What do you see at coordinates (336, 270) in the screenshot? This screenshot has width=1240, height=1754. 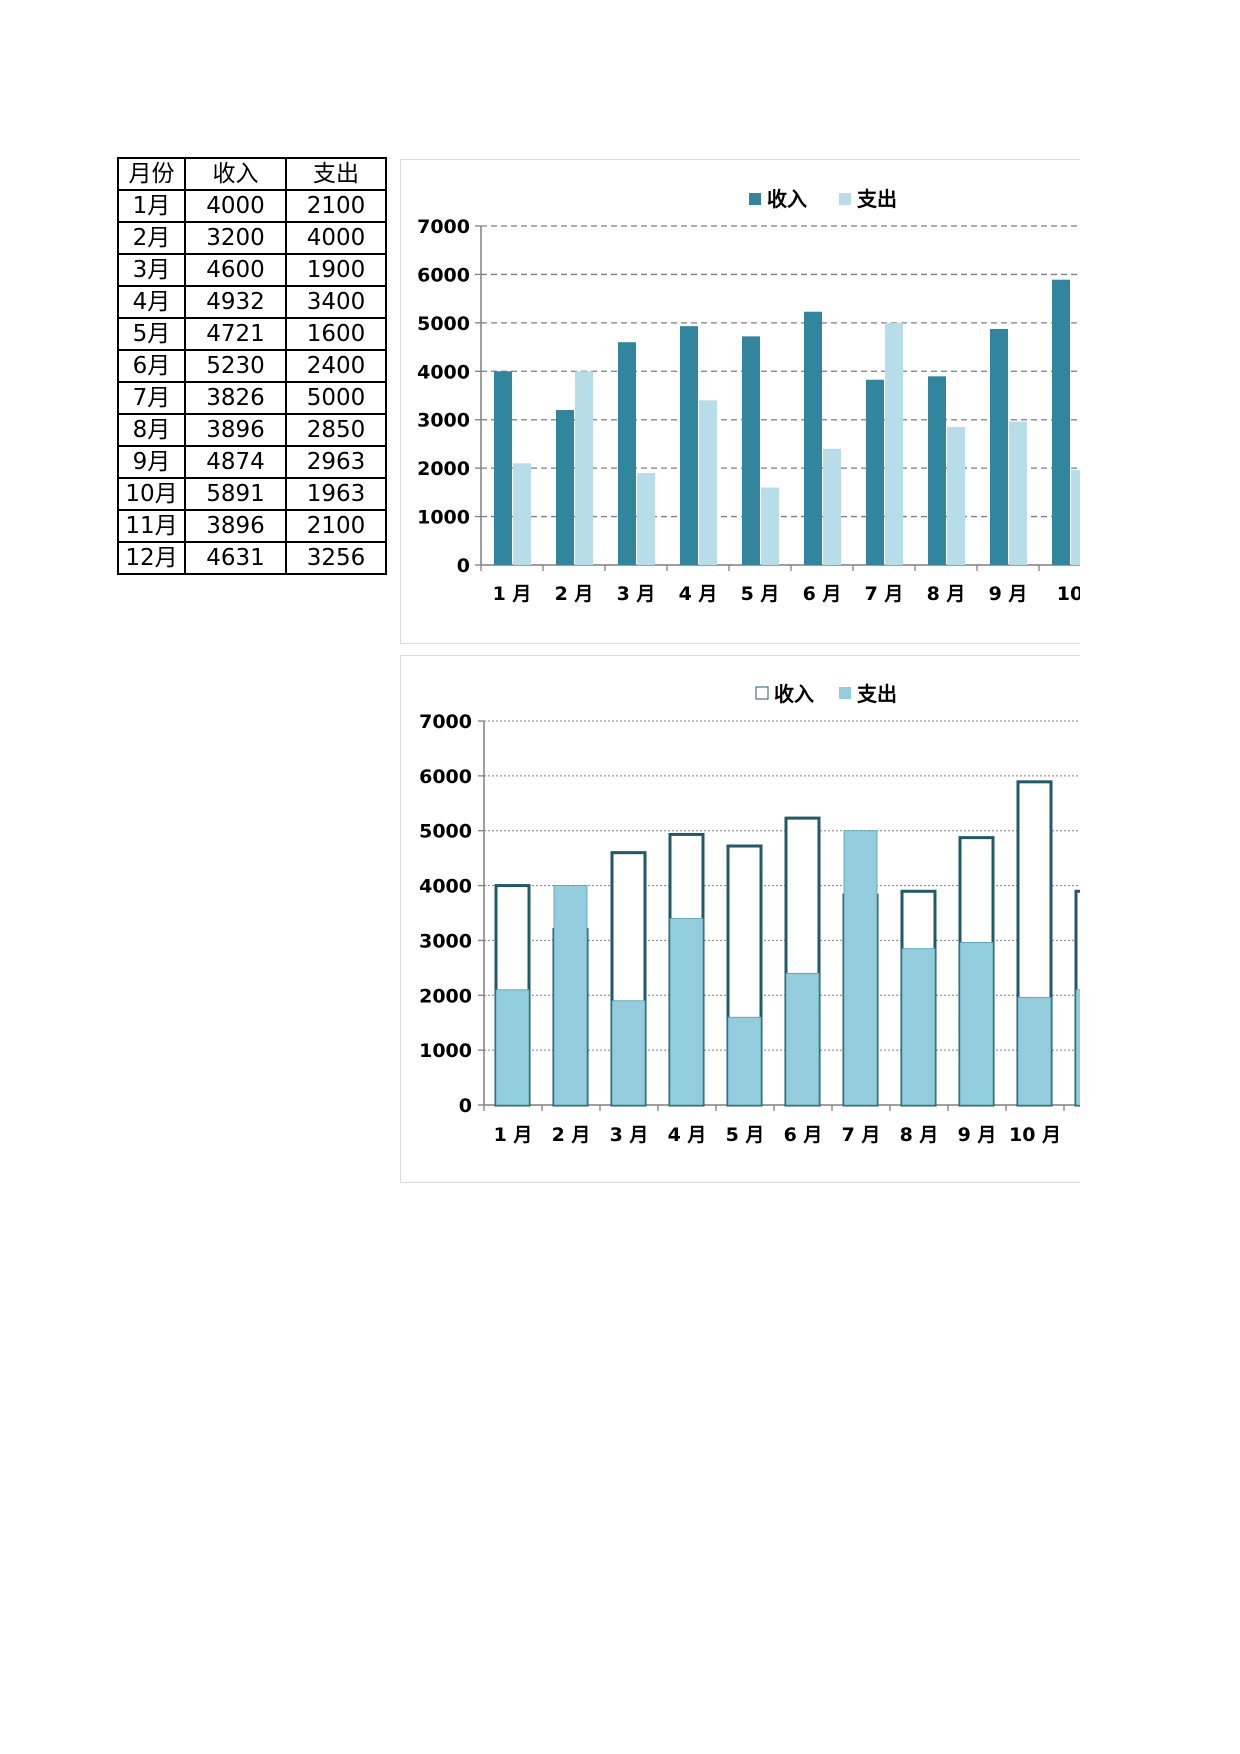 I see `table-cell: 1900` at bounding box center [336, 270].